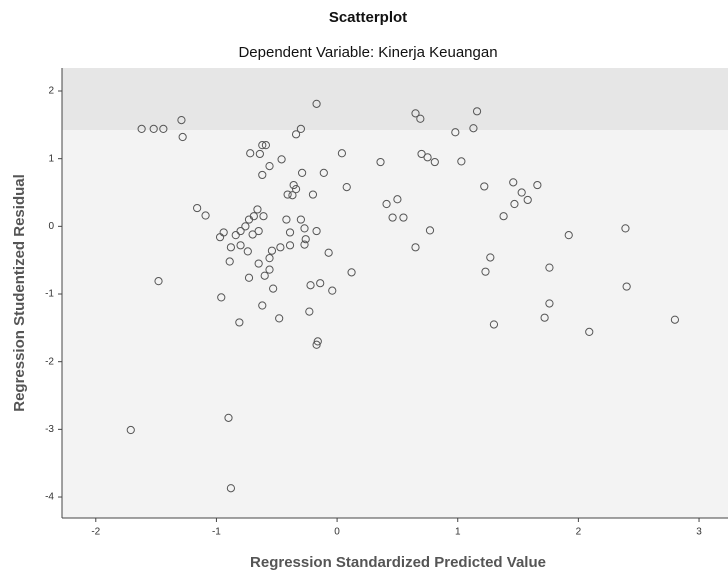 This screenshot has height=581, width=728. I want to click on x-tick-label: -1, so click(216, 532).